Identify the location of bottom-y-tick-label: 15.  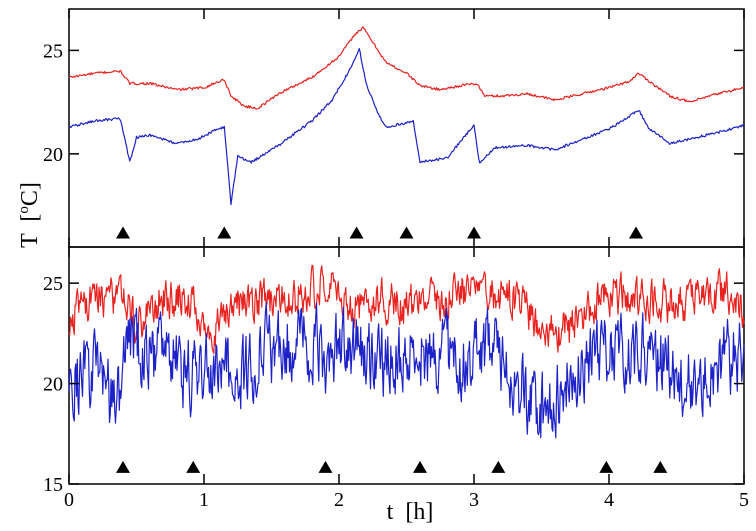
(53, 485).